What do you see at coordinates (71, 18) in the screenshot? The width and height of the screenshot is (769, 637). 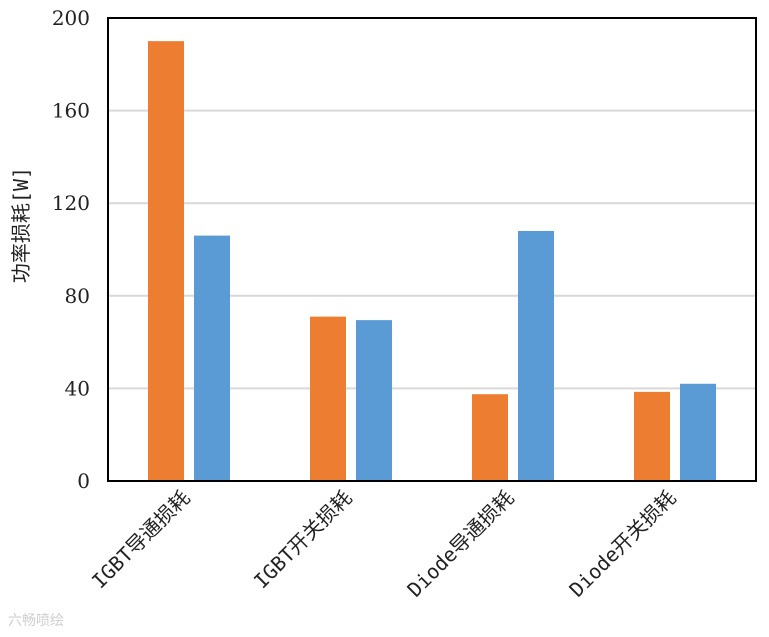 I see `y-tick-label: 200` at bounding box center [71, 18].